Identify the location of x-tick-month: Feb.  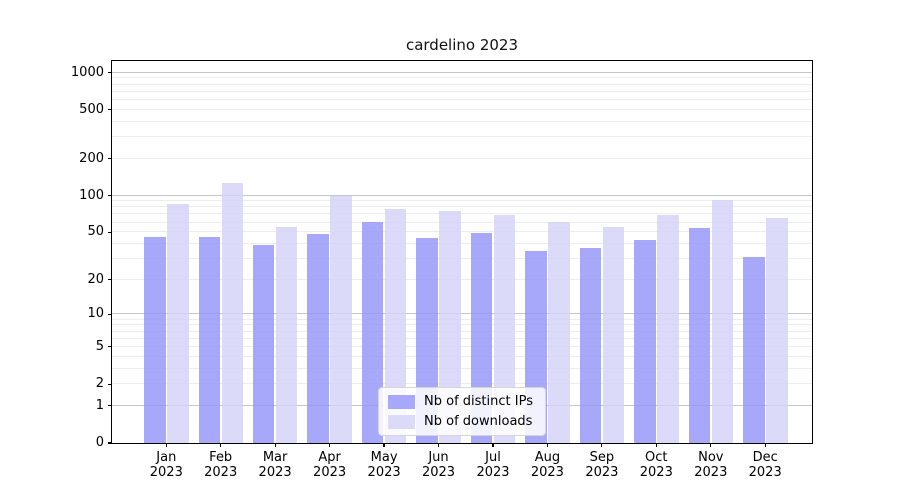
(221, 457).